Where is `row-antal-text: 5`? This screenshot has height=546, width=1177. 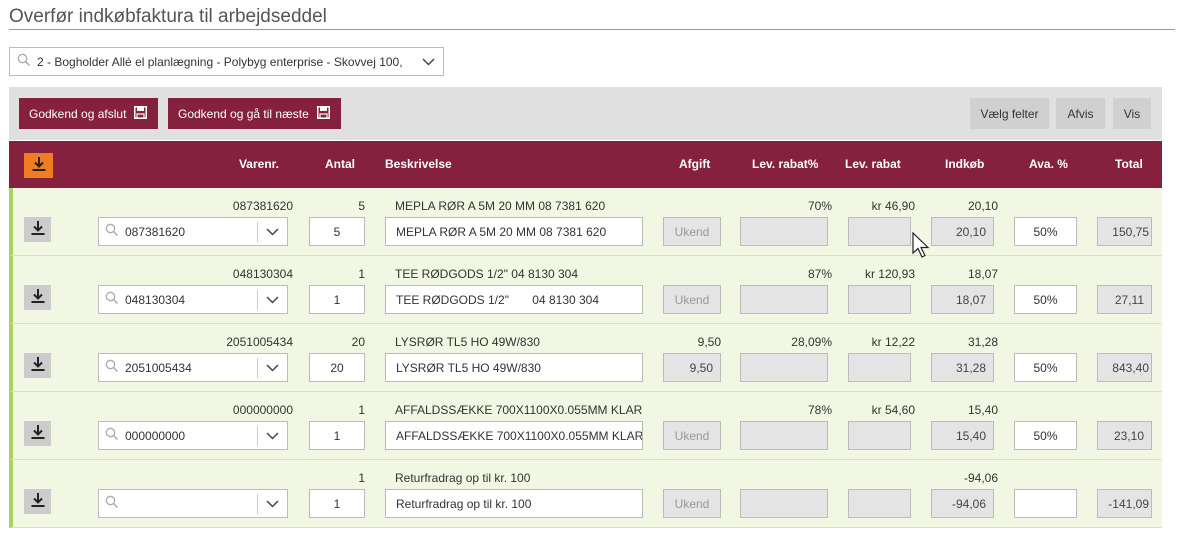
row-antal-text: 5 is located at coordinates (361, 206).